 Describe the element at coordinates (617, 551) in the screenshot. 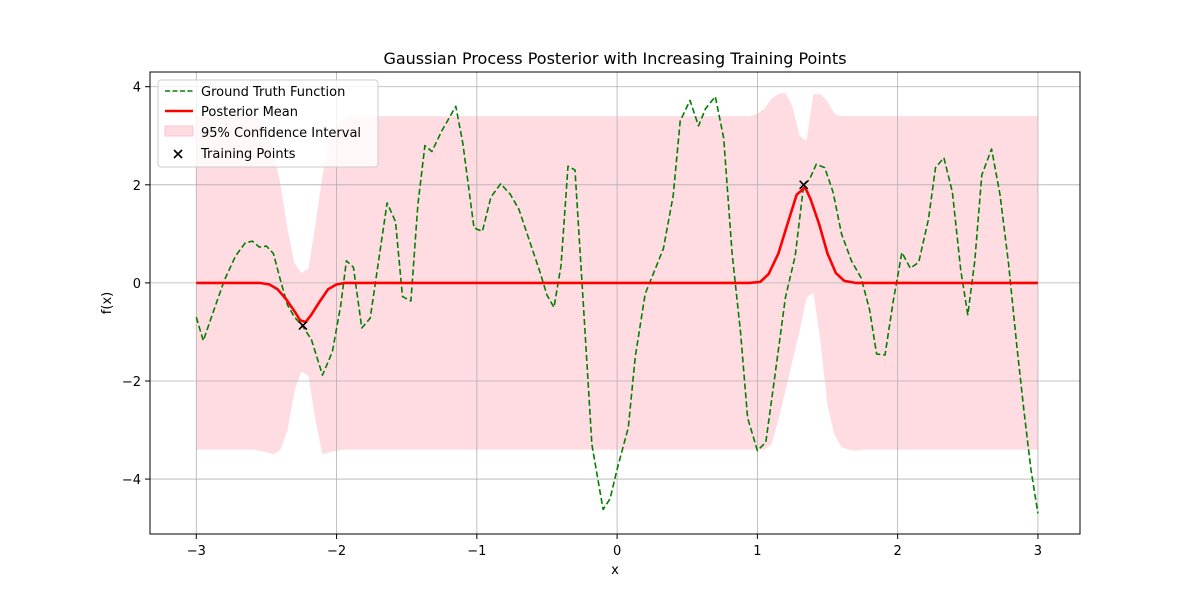

I see `x-tick-label: 0` at that location.